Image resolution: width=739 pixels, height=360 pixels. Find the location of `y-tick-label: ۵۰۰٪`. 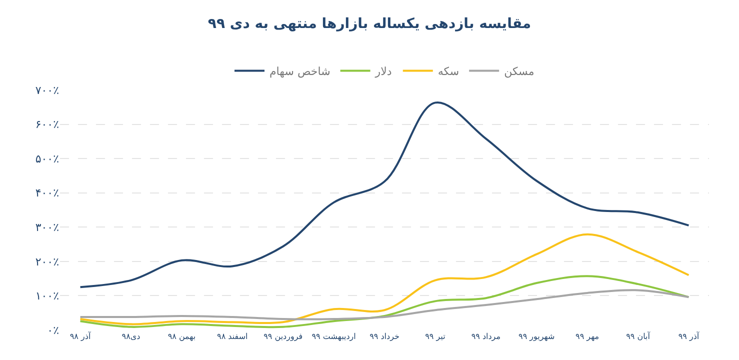

y-tick-label: ۵۰۰٪ is located at coordinates (47, 159).